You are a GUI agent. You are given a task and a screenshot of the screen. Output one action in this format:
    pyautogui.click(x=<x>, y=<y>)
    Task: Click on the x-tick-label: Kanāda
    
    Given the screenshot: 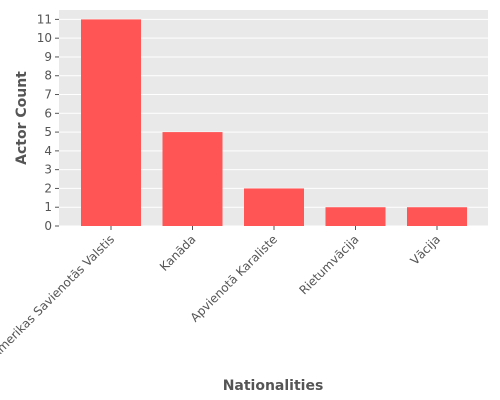 What is the action you would take?
    pyautogui.click(x=178, y=253)
    